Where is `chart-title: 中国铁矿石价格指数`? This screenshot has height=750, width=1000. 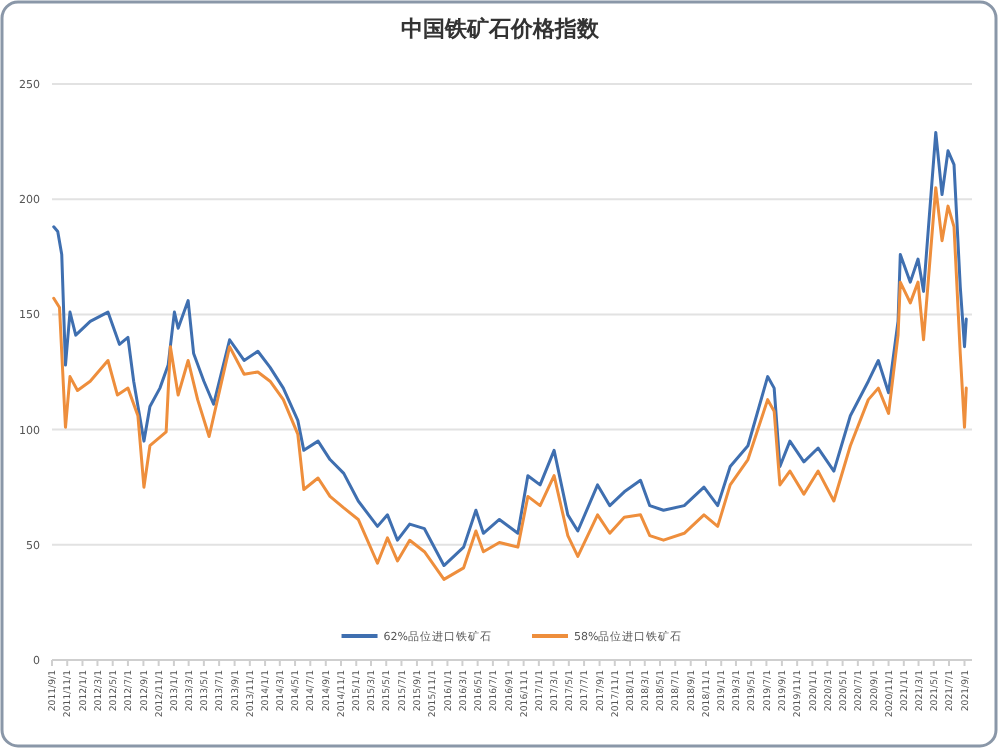 chart-title: 中国铁矿石价格指数 is located at coordinates (501, 29).